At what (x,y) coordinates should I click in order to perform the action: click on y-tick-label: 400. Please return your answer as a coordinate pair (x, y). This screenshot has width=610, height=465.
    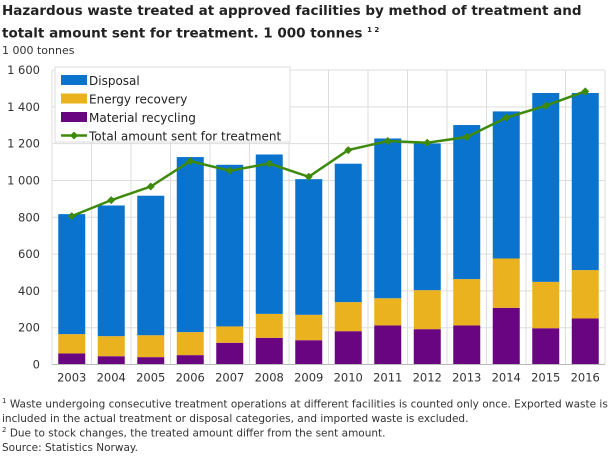
    Looking at the image, I should click on (29, 291).